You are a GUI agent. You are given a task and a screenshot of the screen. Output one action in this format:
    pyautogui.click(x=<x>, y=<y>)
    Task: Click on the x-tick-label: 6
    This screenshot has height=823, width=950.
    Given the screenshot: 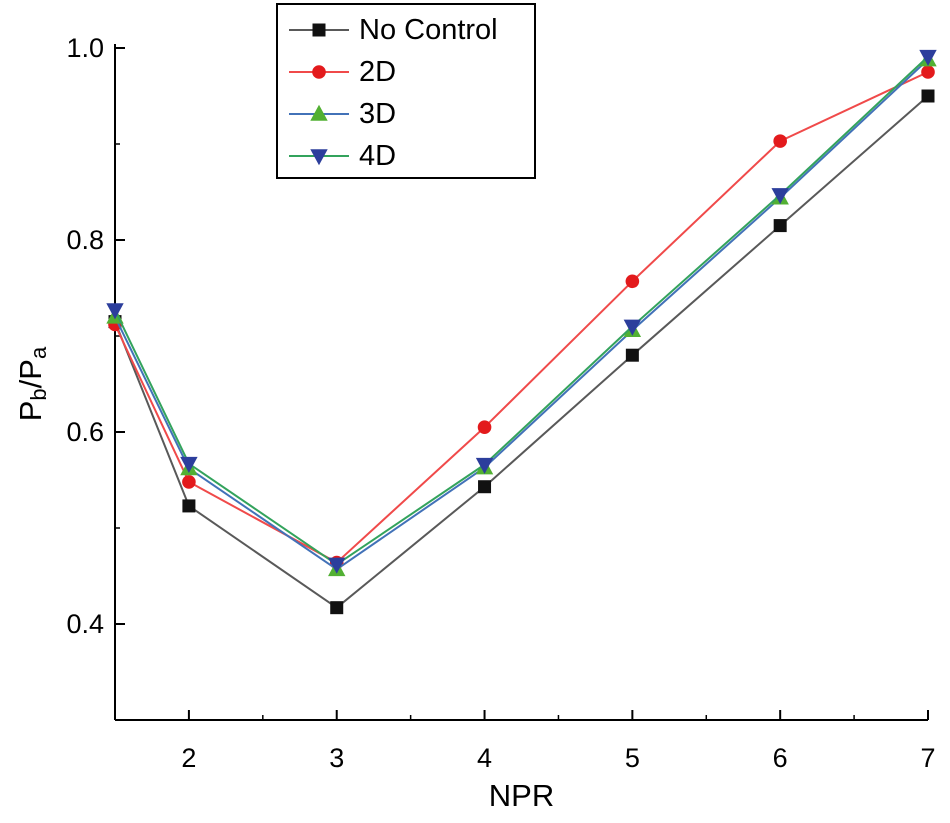 What is the action you would take?
    pyautogui.click(x=780, y=758)
    